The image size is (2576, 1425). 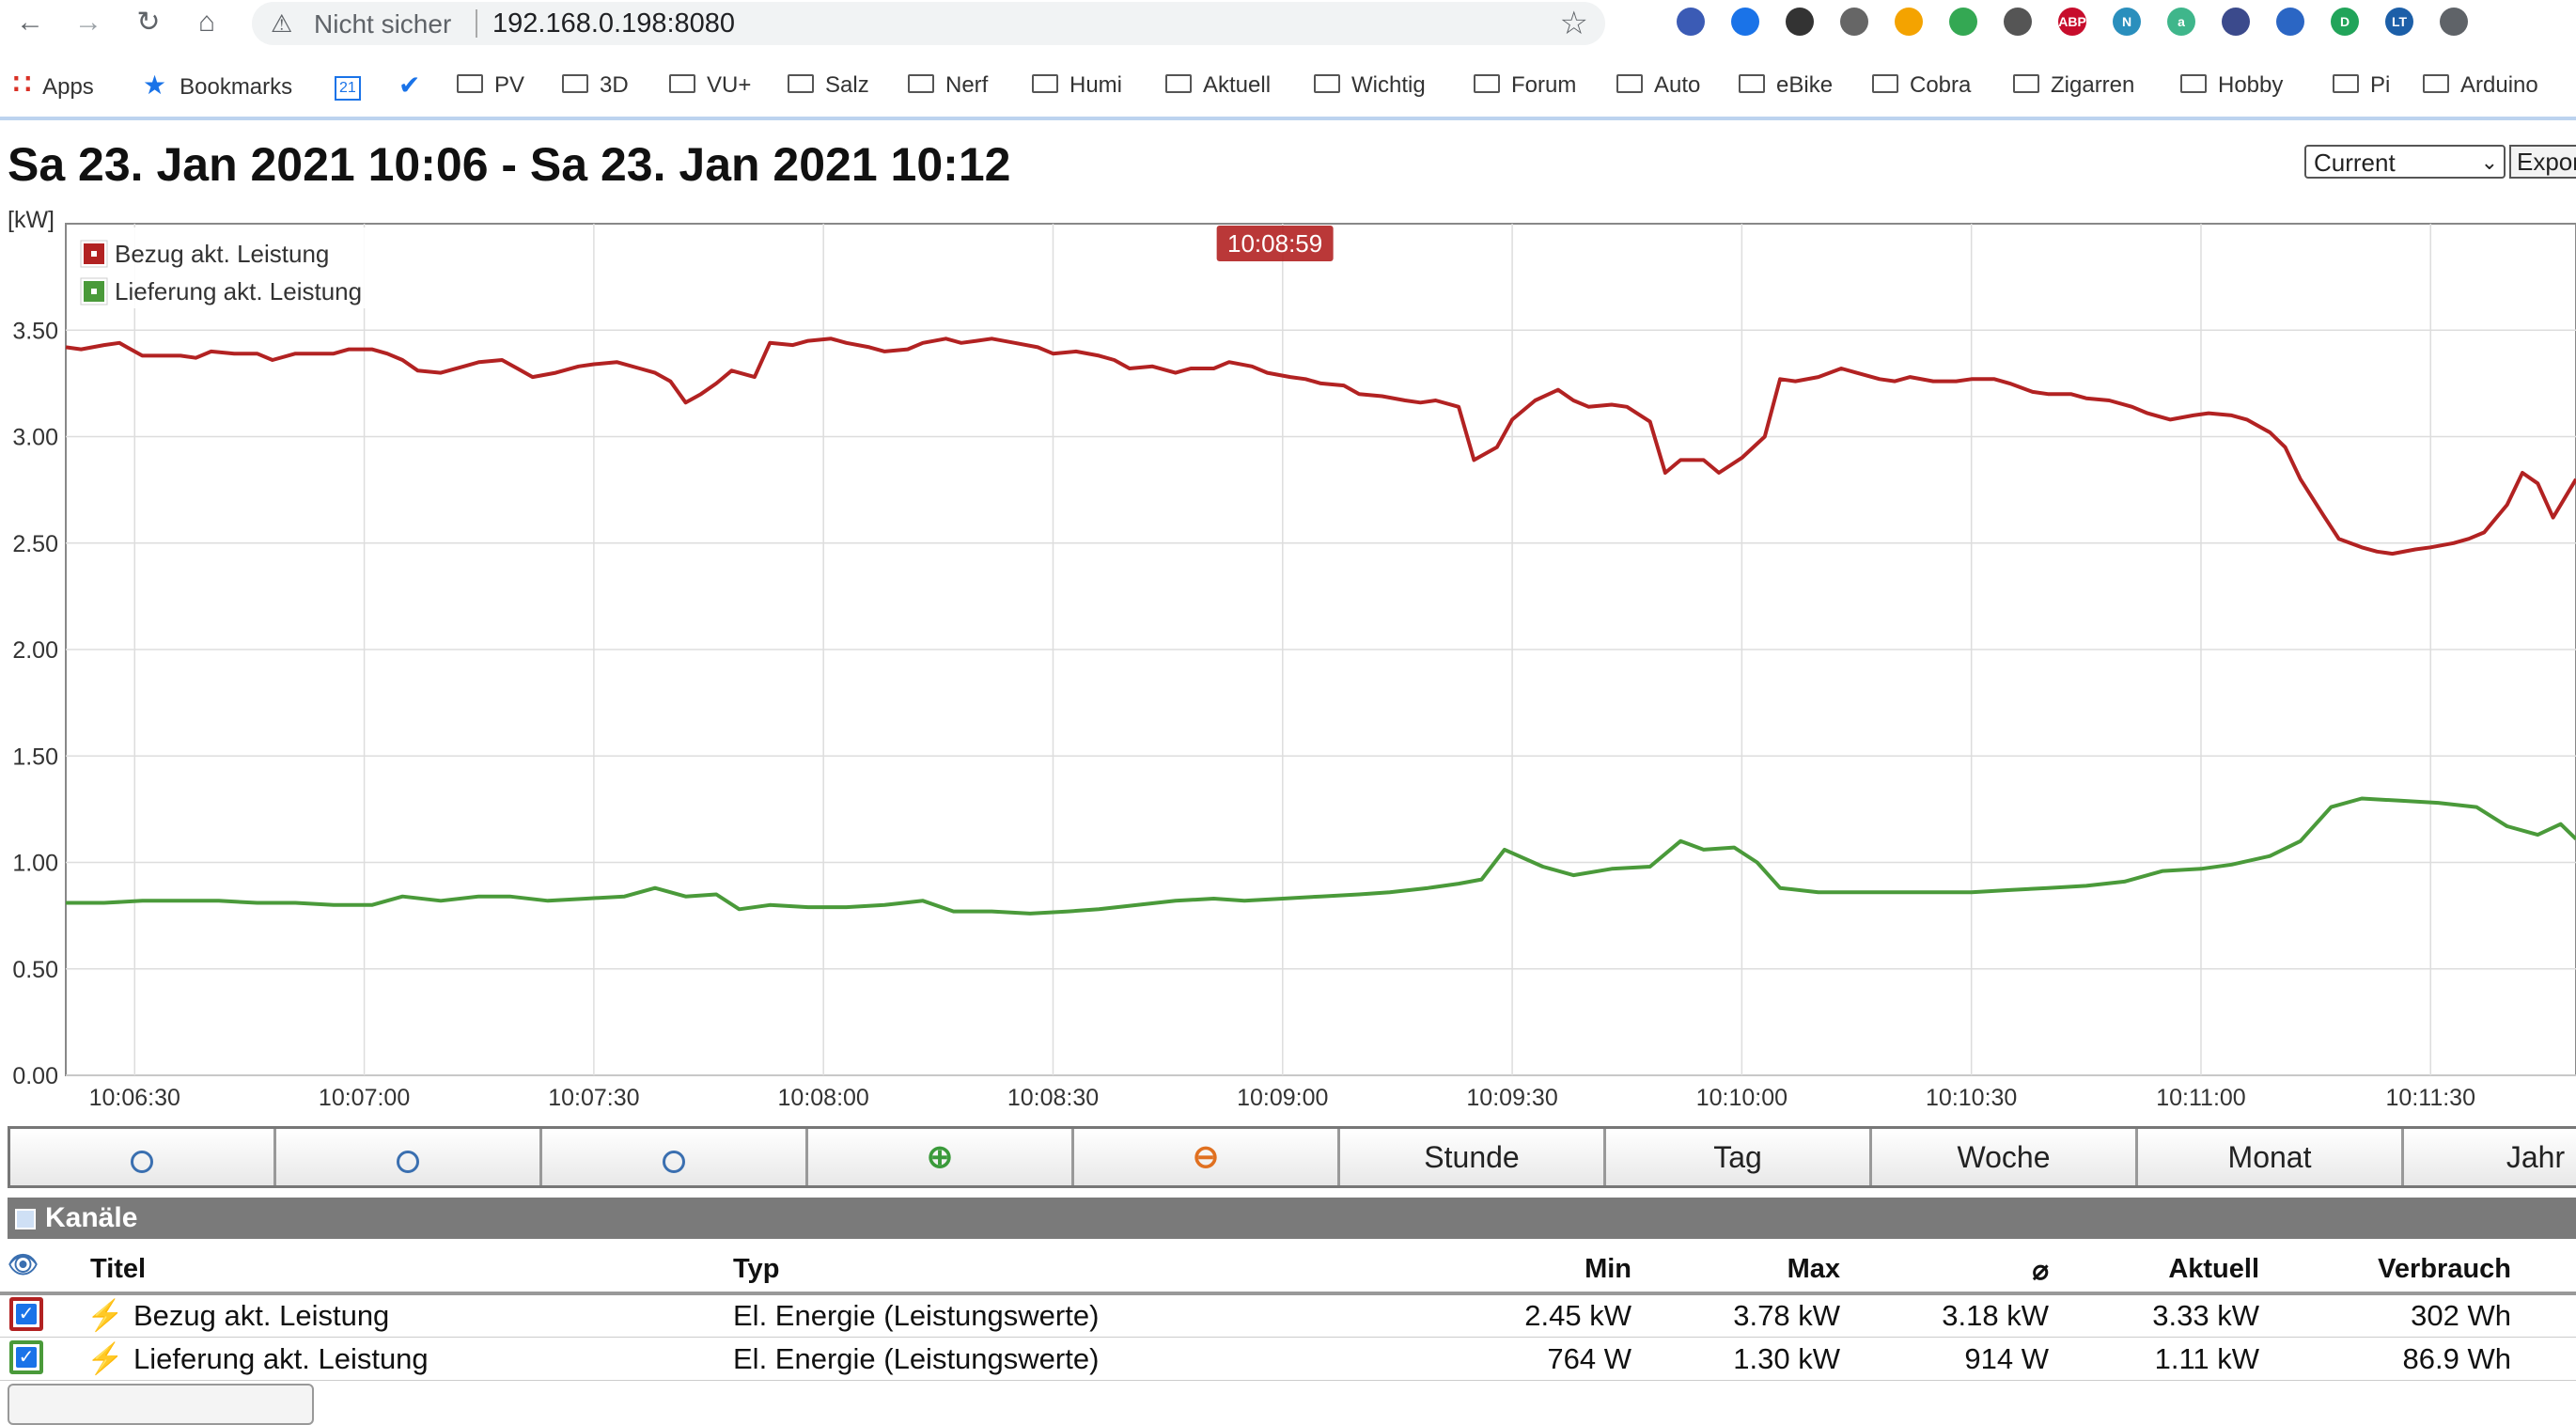 I want to click on ext-puzzle-icon, so click(x=2454, y=22).